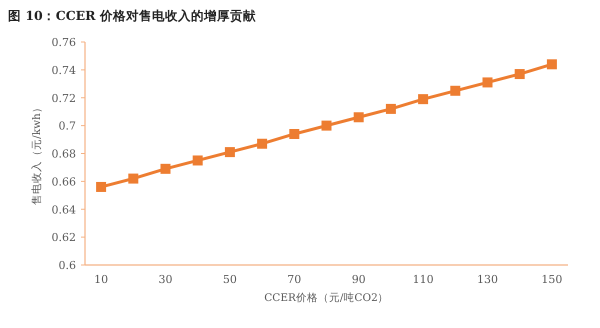 This screenshot has height=328, width=600. What do you see at coordinates (294, 279) in the screenshot?
I see `x-tick-label: 70` at bounding box center [294, 279].